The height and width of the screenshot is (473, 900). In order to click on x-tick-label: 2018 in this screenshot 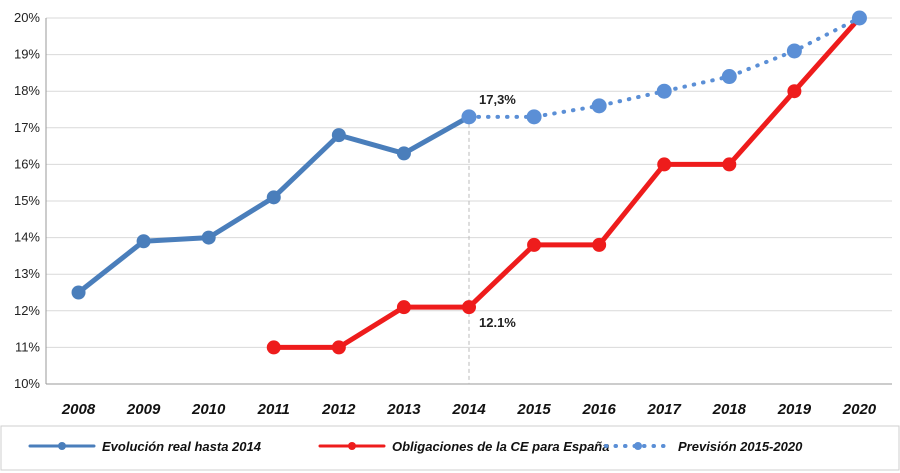, I will do `click(729, 409)`.